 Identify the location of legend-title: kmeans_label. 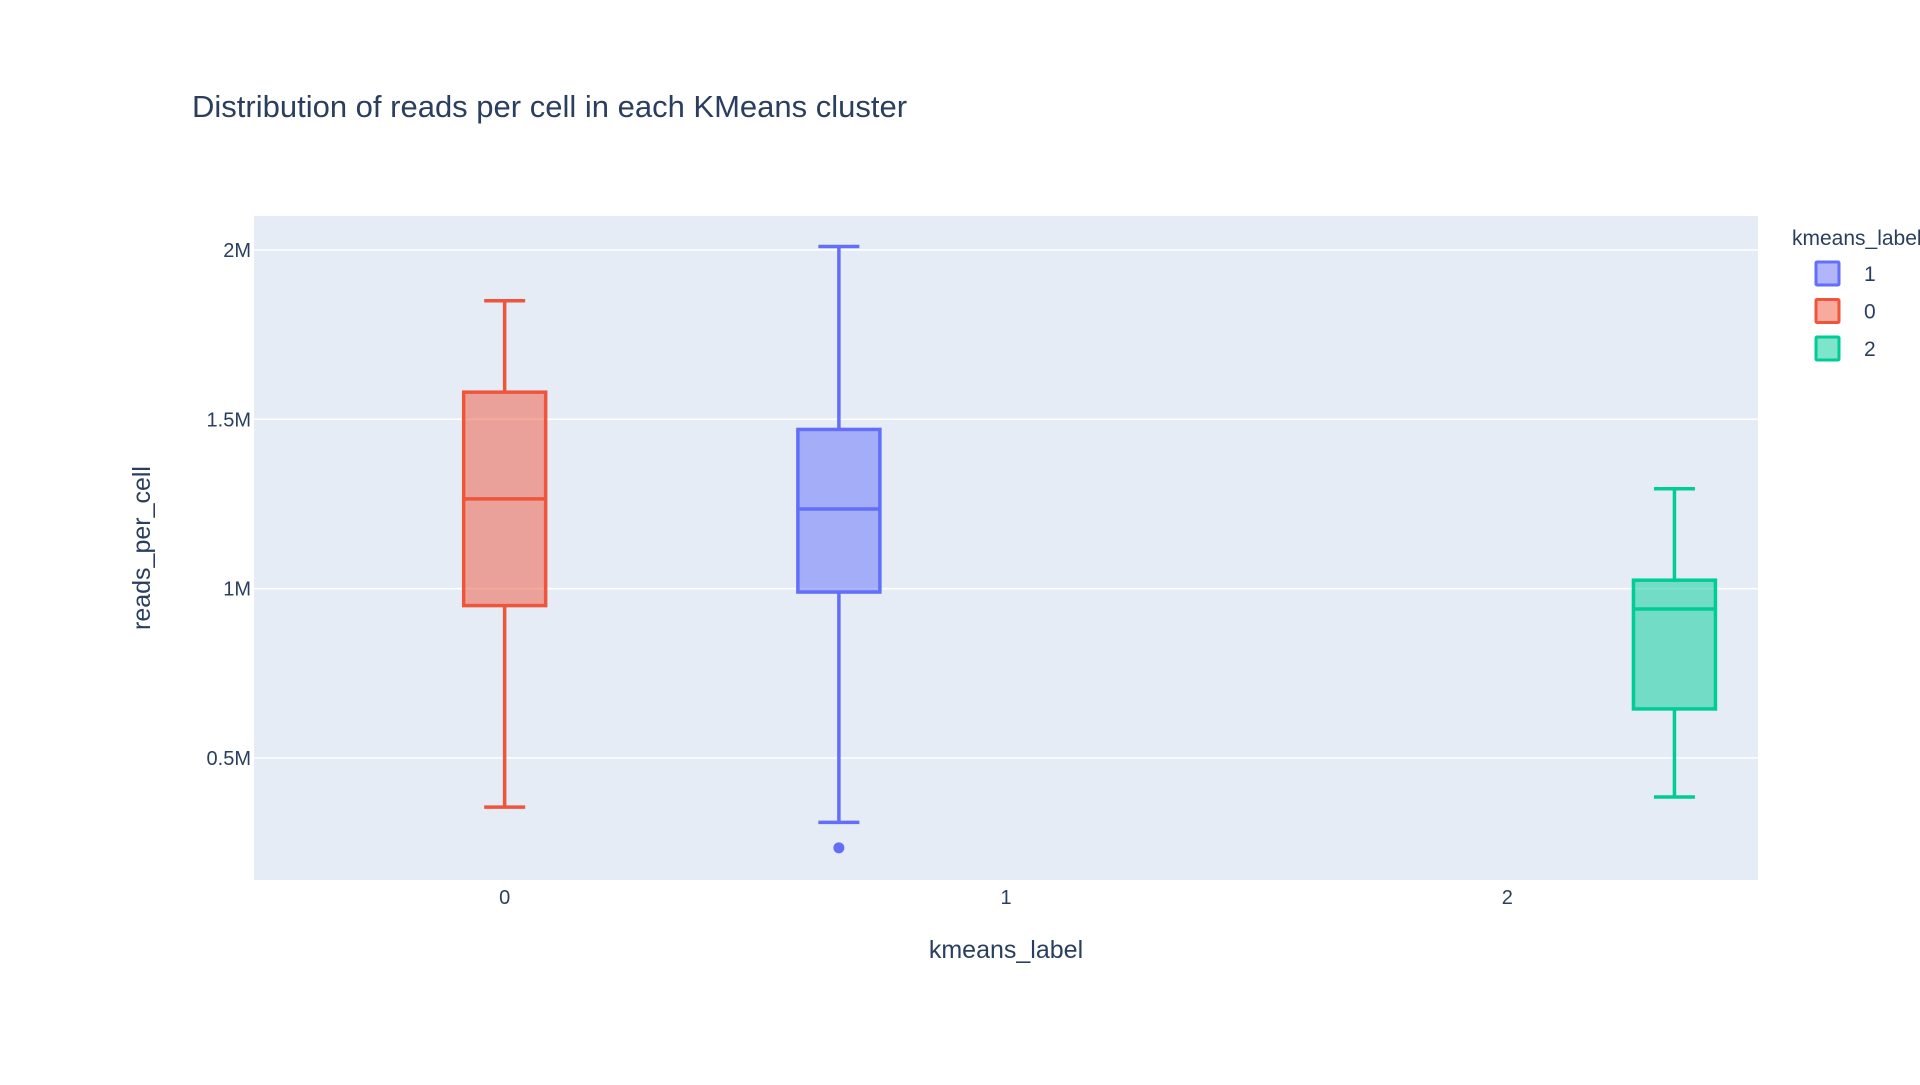
(1856, 238).